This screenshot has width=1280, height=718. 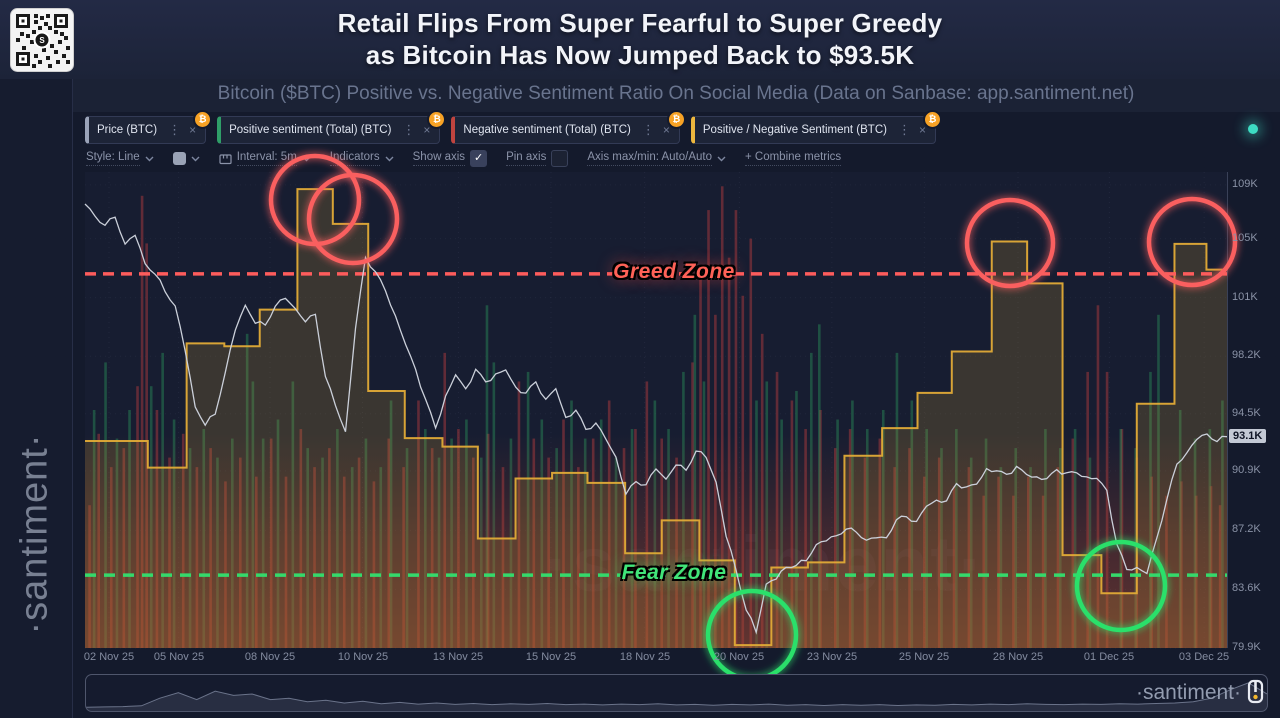 I want to click on metric-chip-positive-sentiment: Positive sentiment (Total) (BTC) ⋮ × ₿, so click(x=332, y=127).